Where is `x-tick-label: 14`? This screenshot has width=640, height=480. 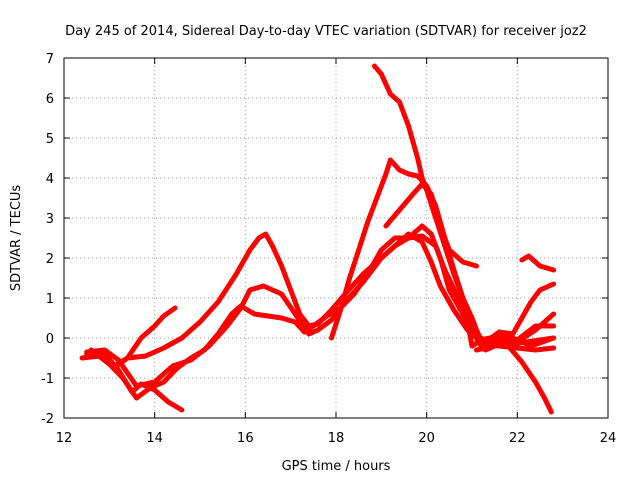
x-tick-label: 14 is located at coordinates (154, 438).